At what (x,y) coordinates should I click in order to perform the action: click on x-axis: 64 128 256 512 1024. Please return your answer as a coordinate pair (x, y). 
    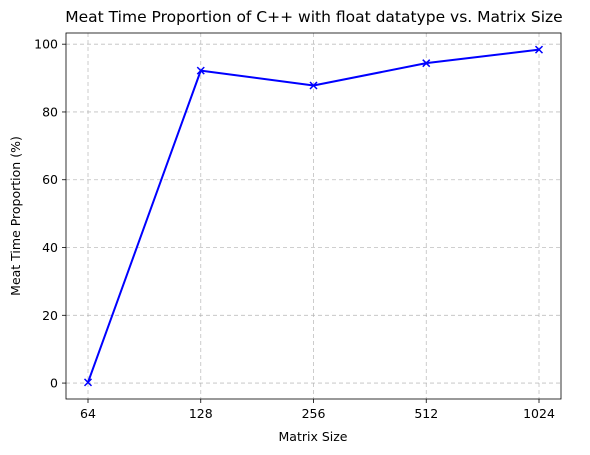
    Looking at the image, I should click on (317, 410).